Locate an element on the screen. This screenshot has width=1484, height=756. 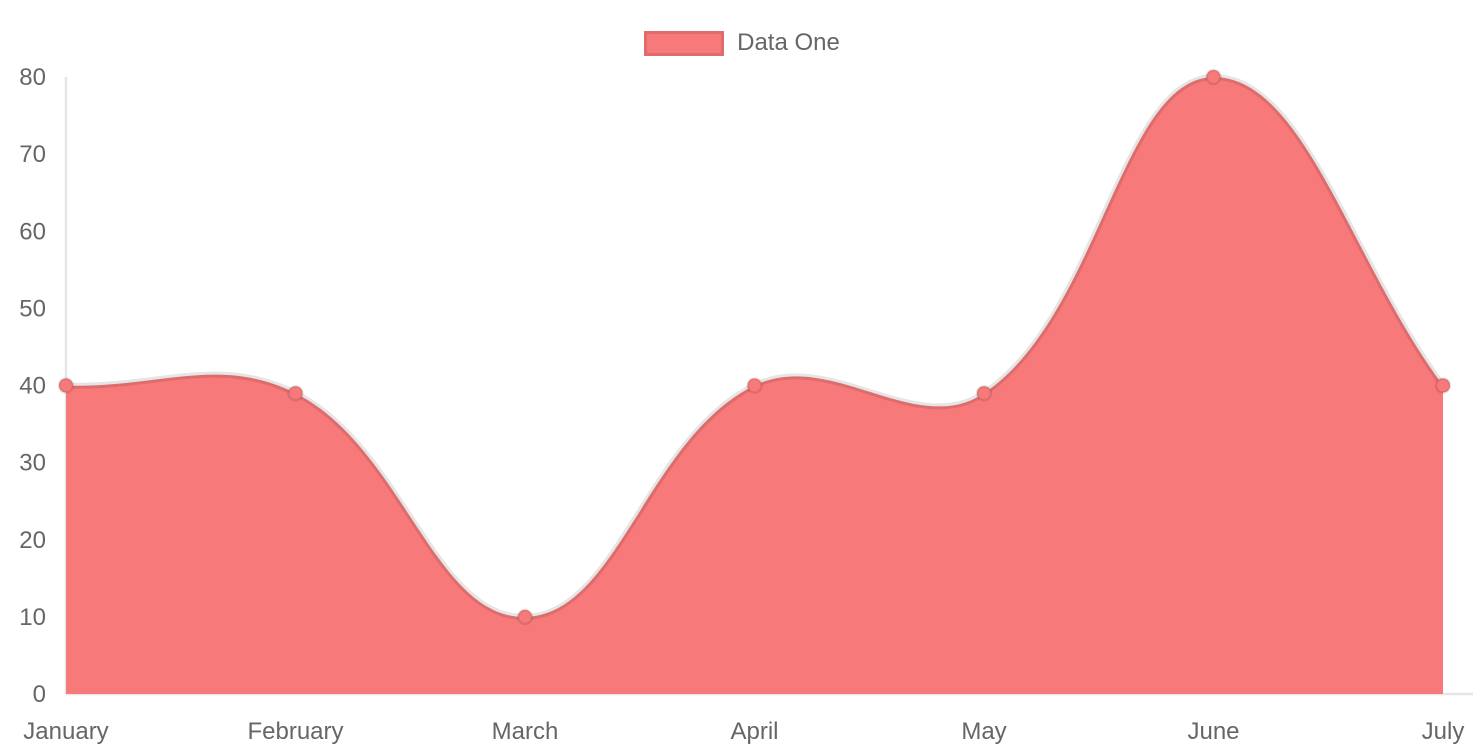
x-tick-label-june: June is located at coordinates (1213, 731).